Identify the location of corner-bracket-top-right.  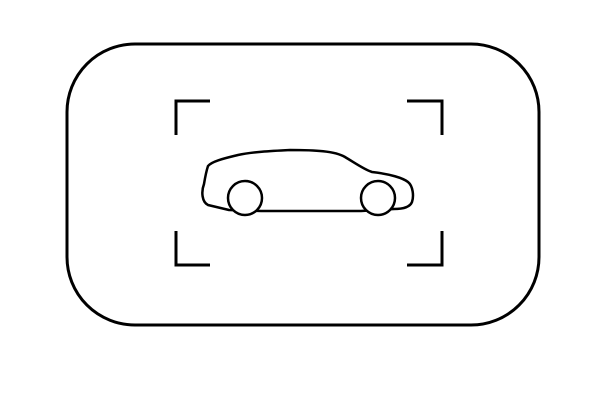
(425, 117).